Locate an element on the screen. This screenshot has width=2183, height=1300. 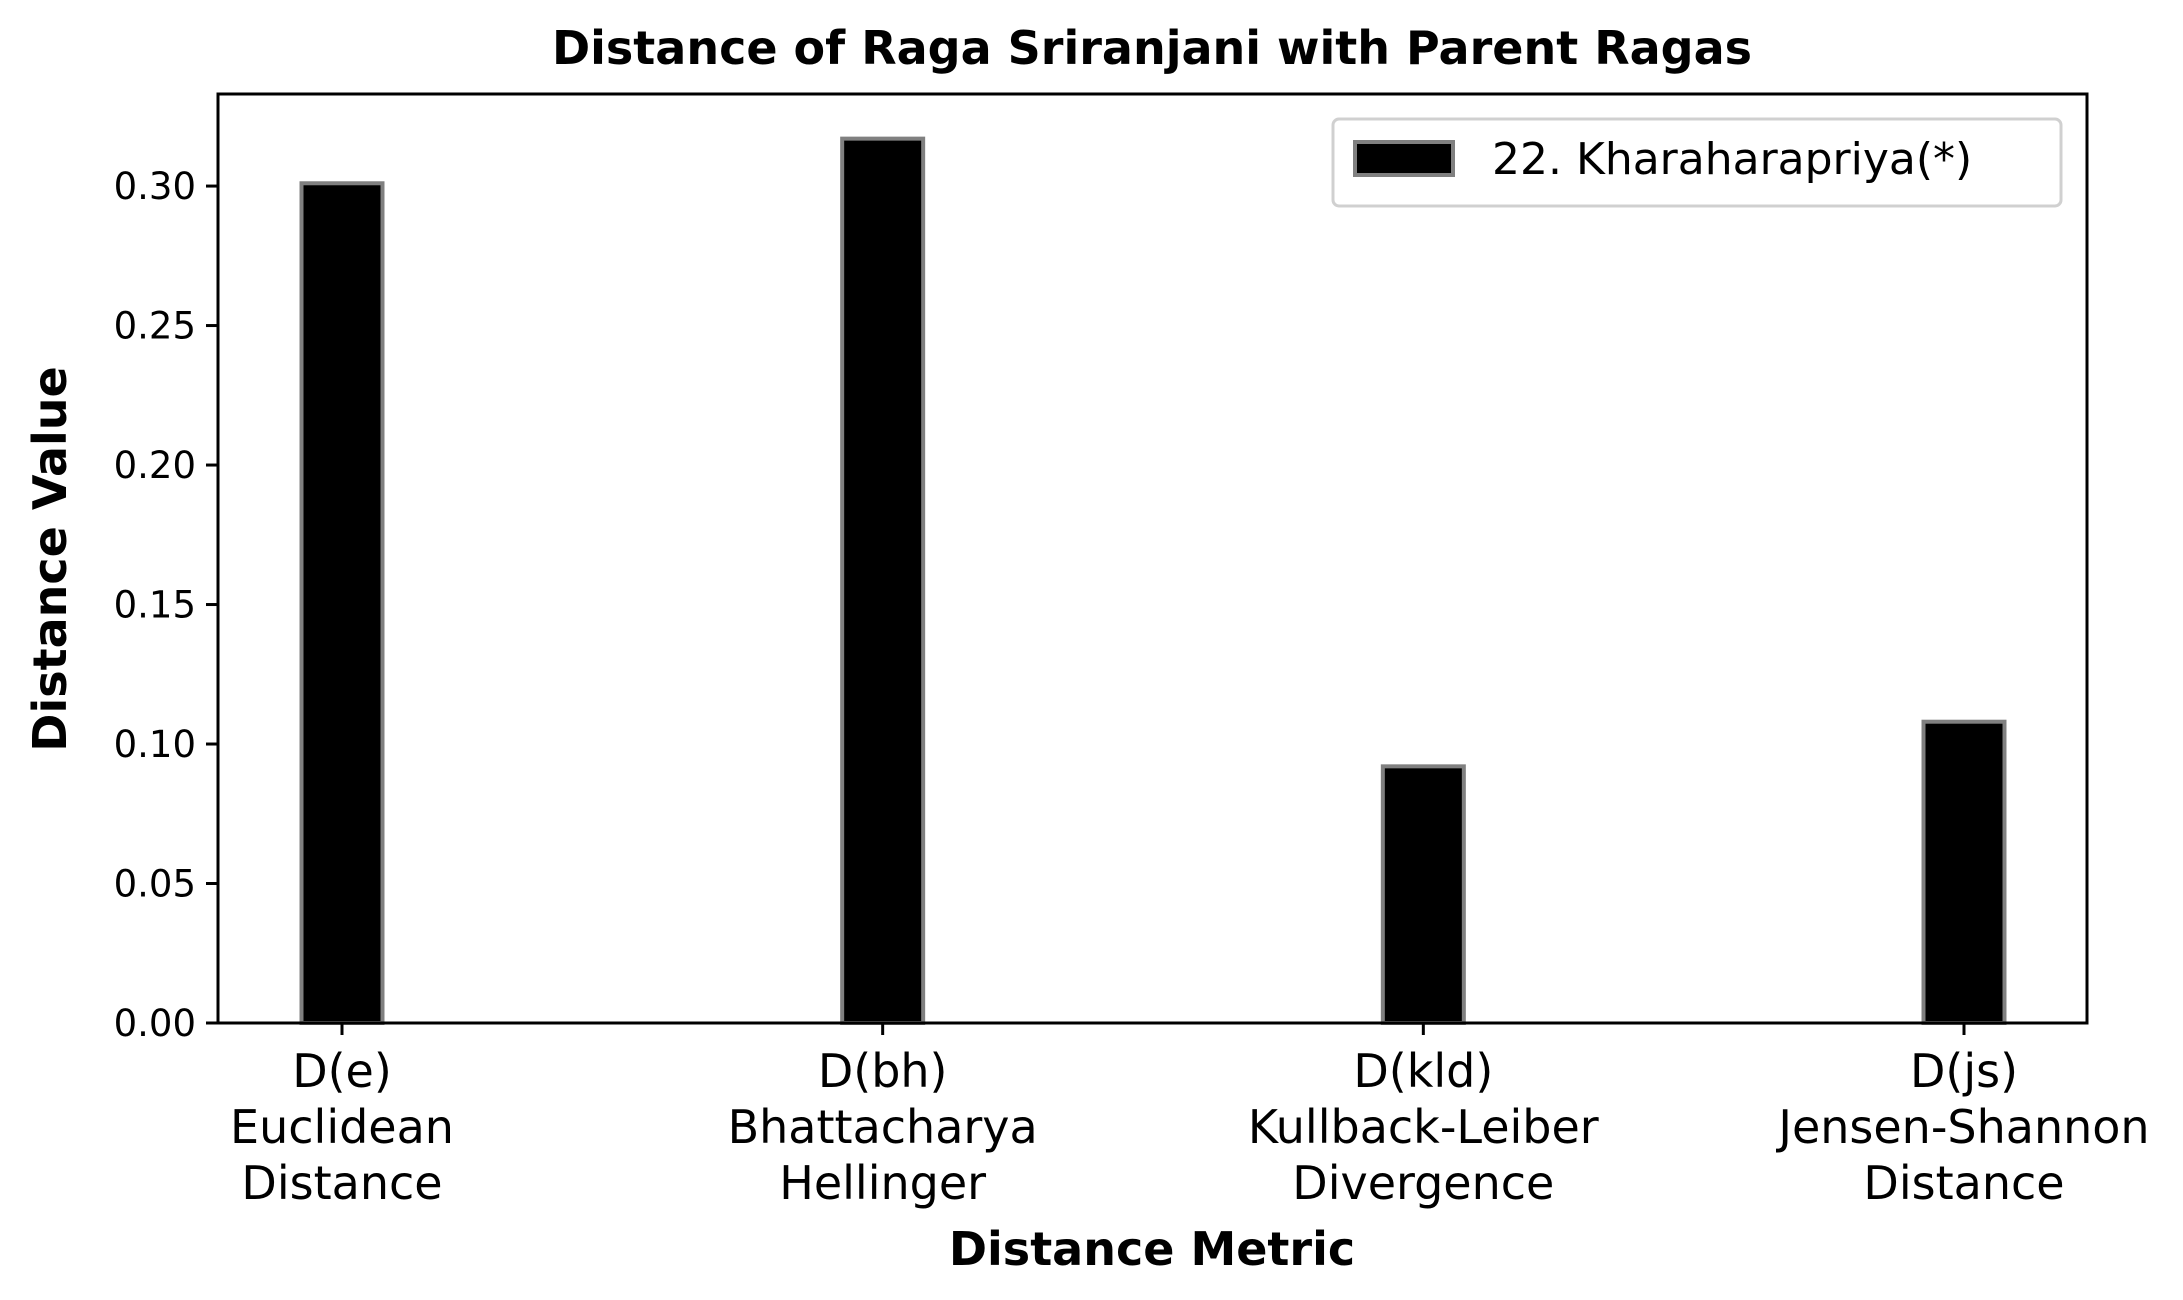
y-tick-label: 0.10 is located at coordinates (155, 744).